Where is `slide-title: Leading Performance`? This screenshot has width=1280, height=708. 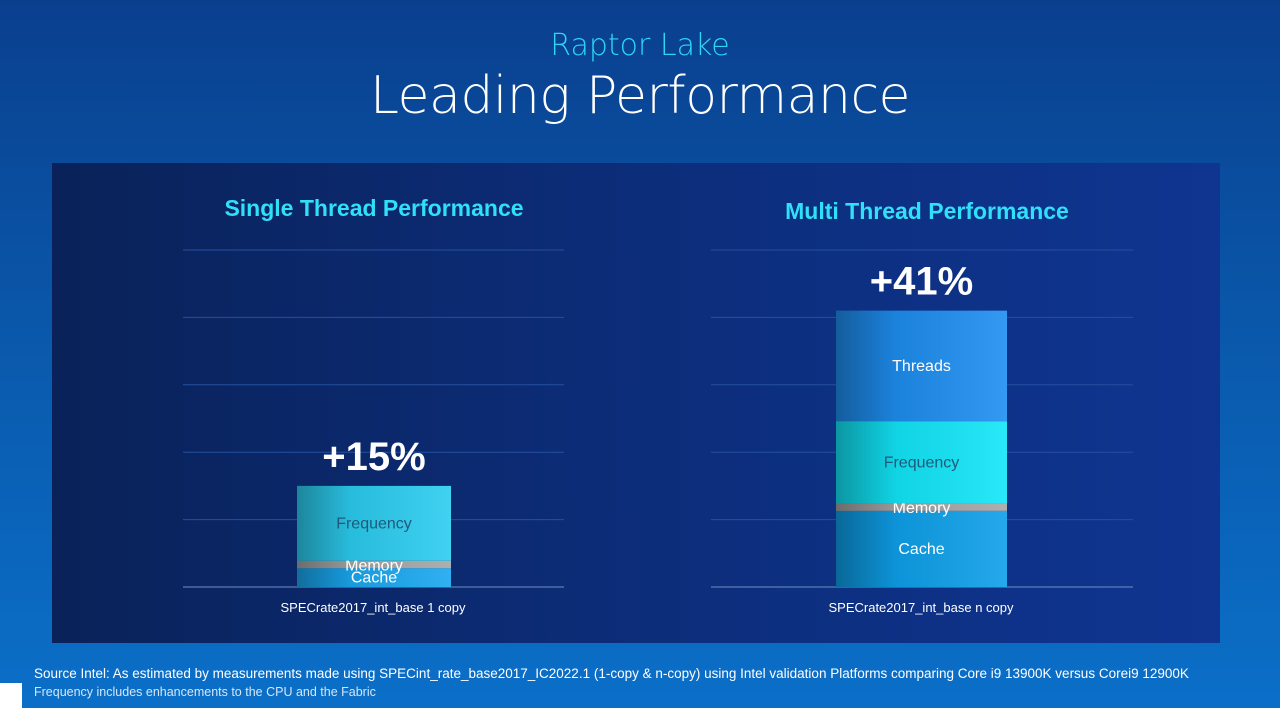 slide-title: Leading Performance is located at coordinates (640, 96).